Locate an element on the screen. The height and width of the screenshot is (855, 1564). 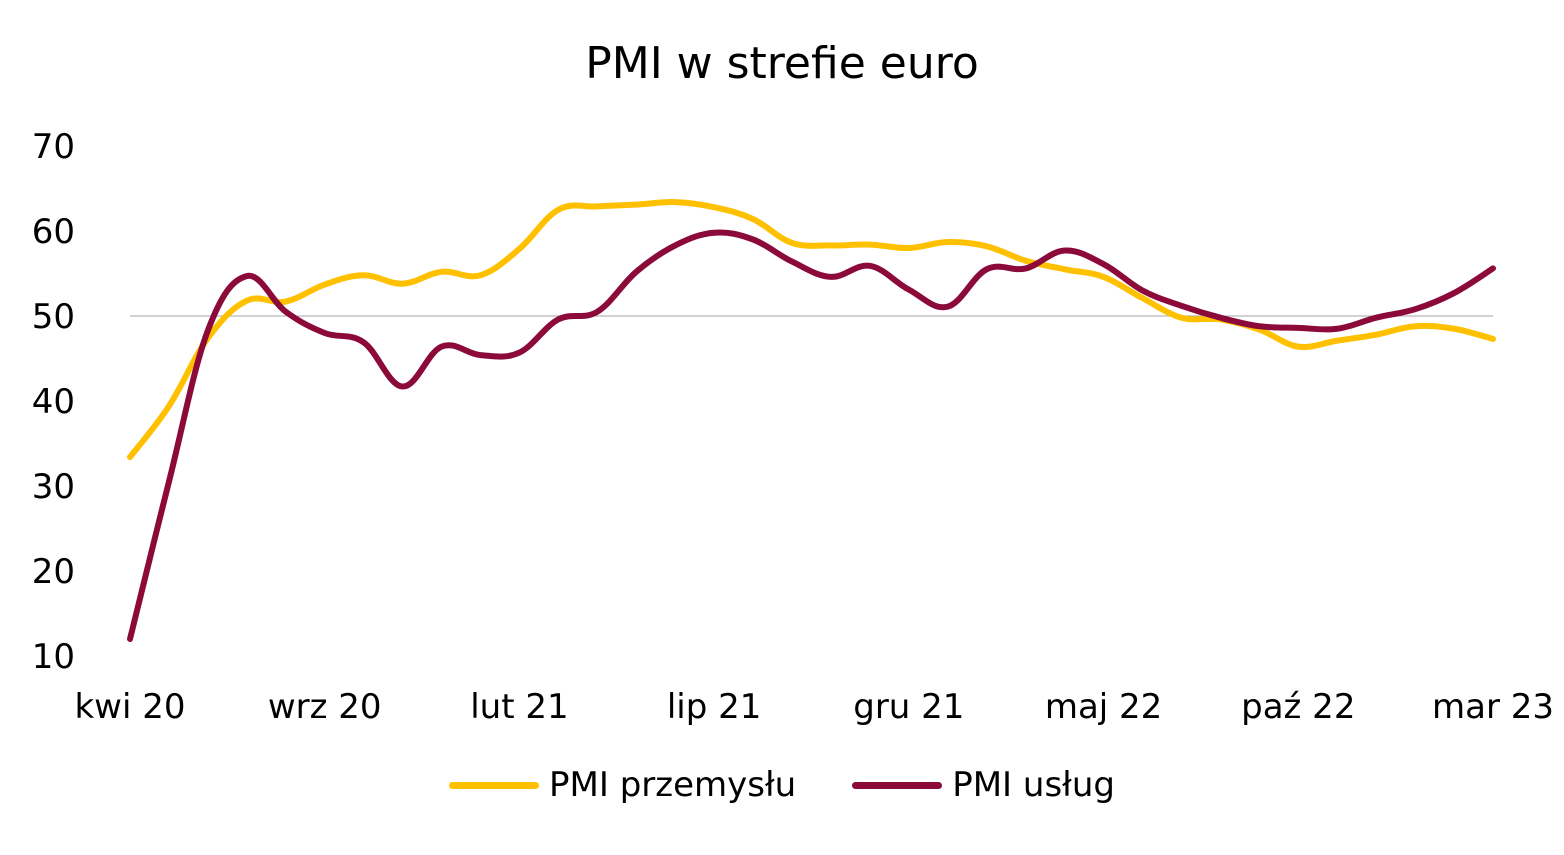
x-tick-label: paź 22 is located at coordinates (1298, 707).